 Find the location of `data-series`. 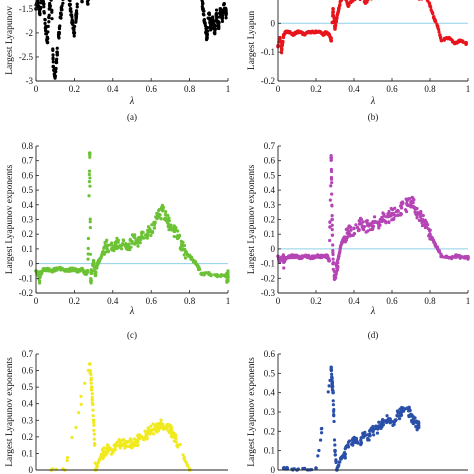

data-series is located at coordinates (372, 27).